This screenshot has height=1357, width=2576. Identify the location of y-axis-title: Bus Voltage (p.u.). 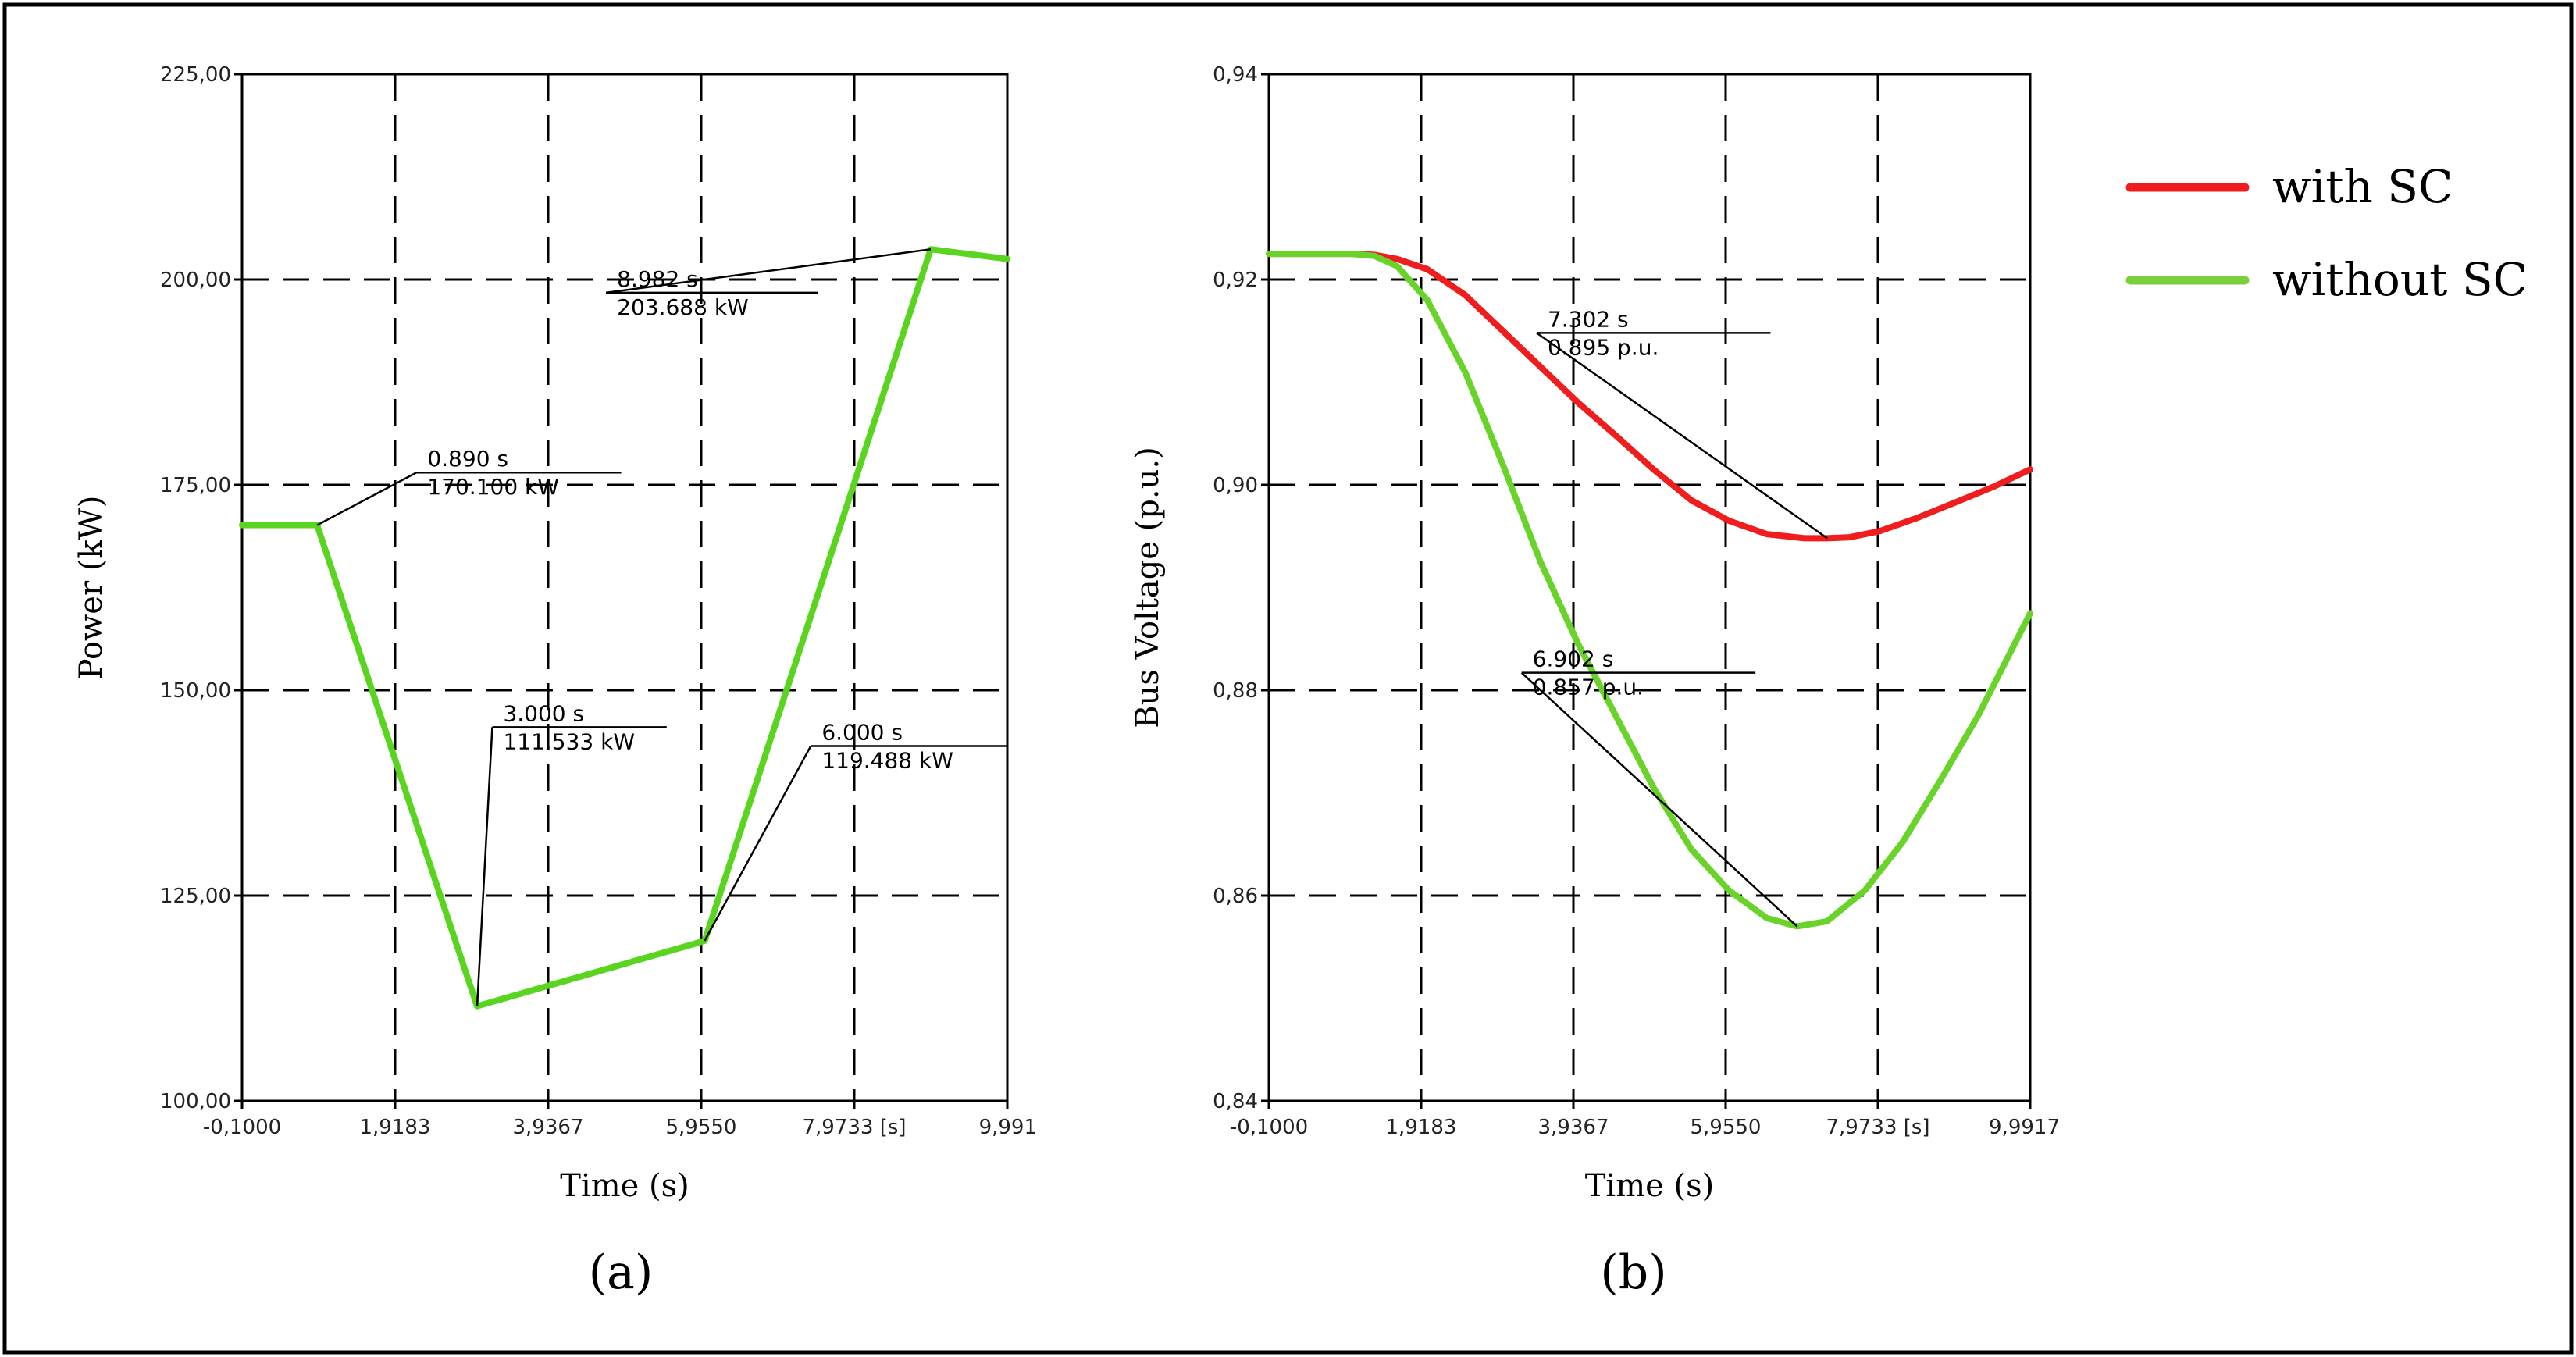
(1148, 587).